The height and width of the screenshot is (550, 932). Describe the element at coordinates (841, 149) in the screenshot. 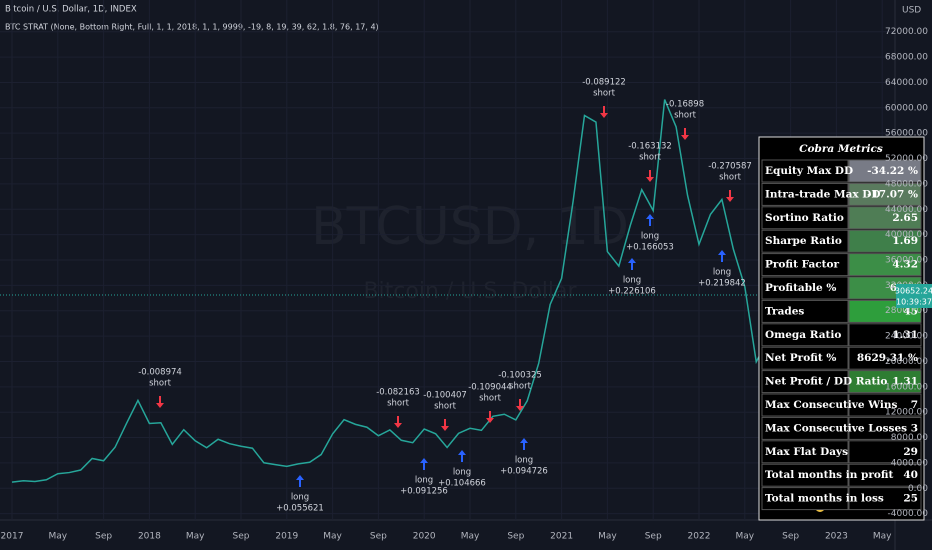

I see `table-title: Cobra Metrics` at that location.